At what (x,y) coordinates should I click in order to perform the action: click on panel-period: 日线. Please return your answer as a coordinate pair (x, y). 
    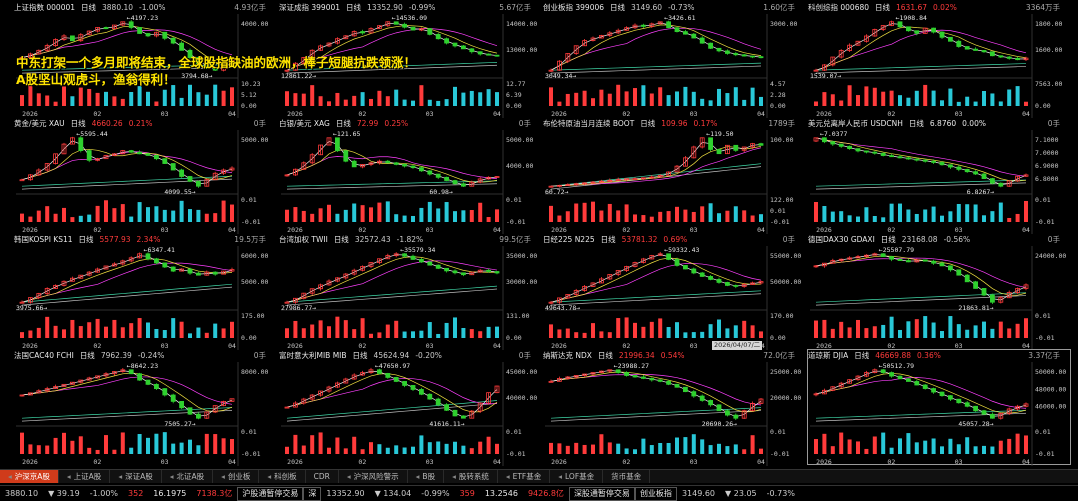
    Looking at the image, I should click on (341, 239).